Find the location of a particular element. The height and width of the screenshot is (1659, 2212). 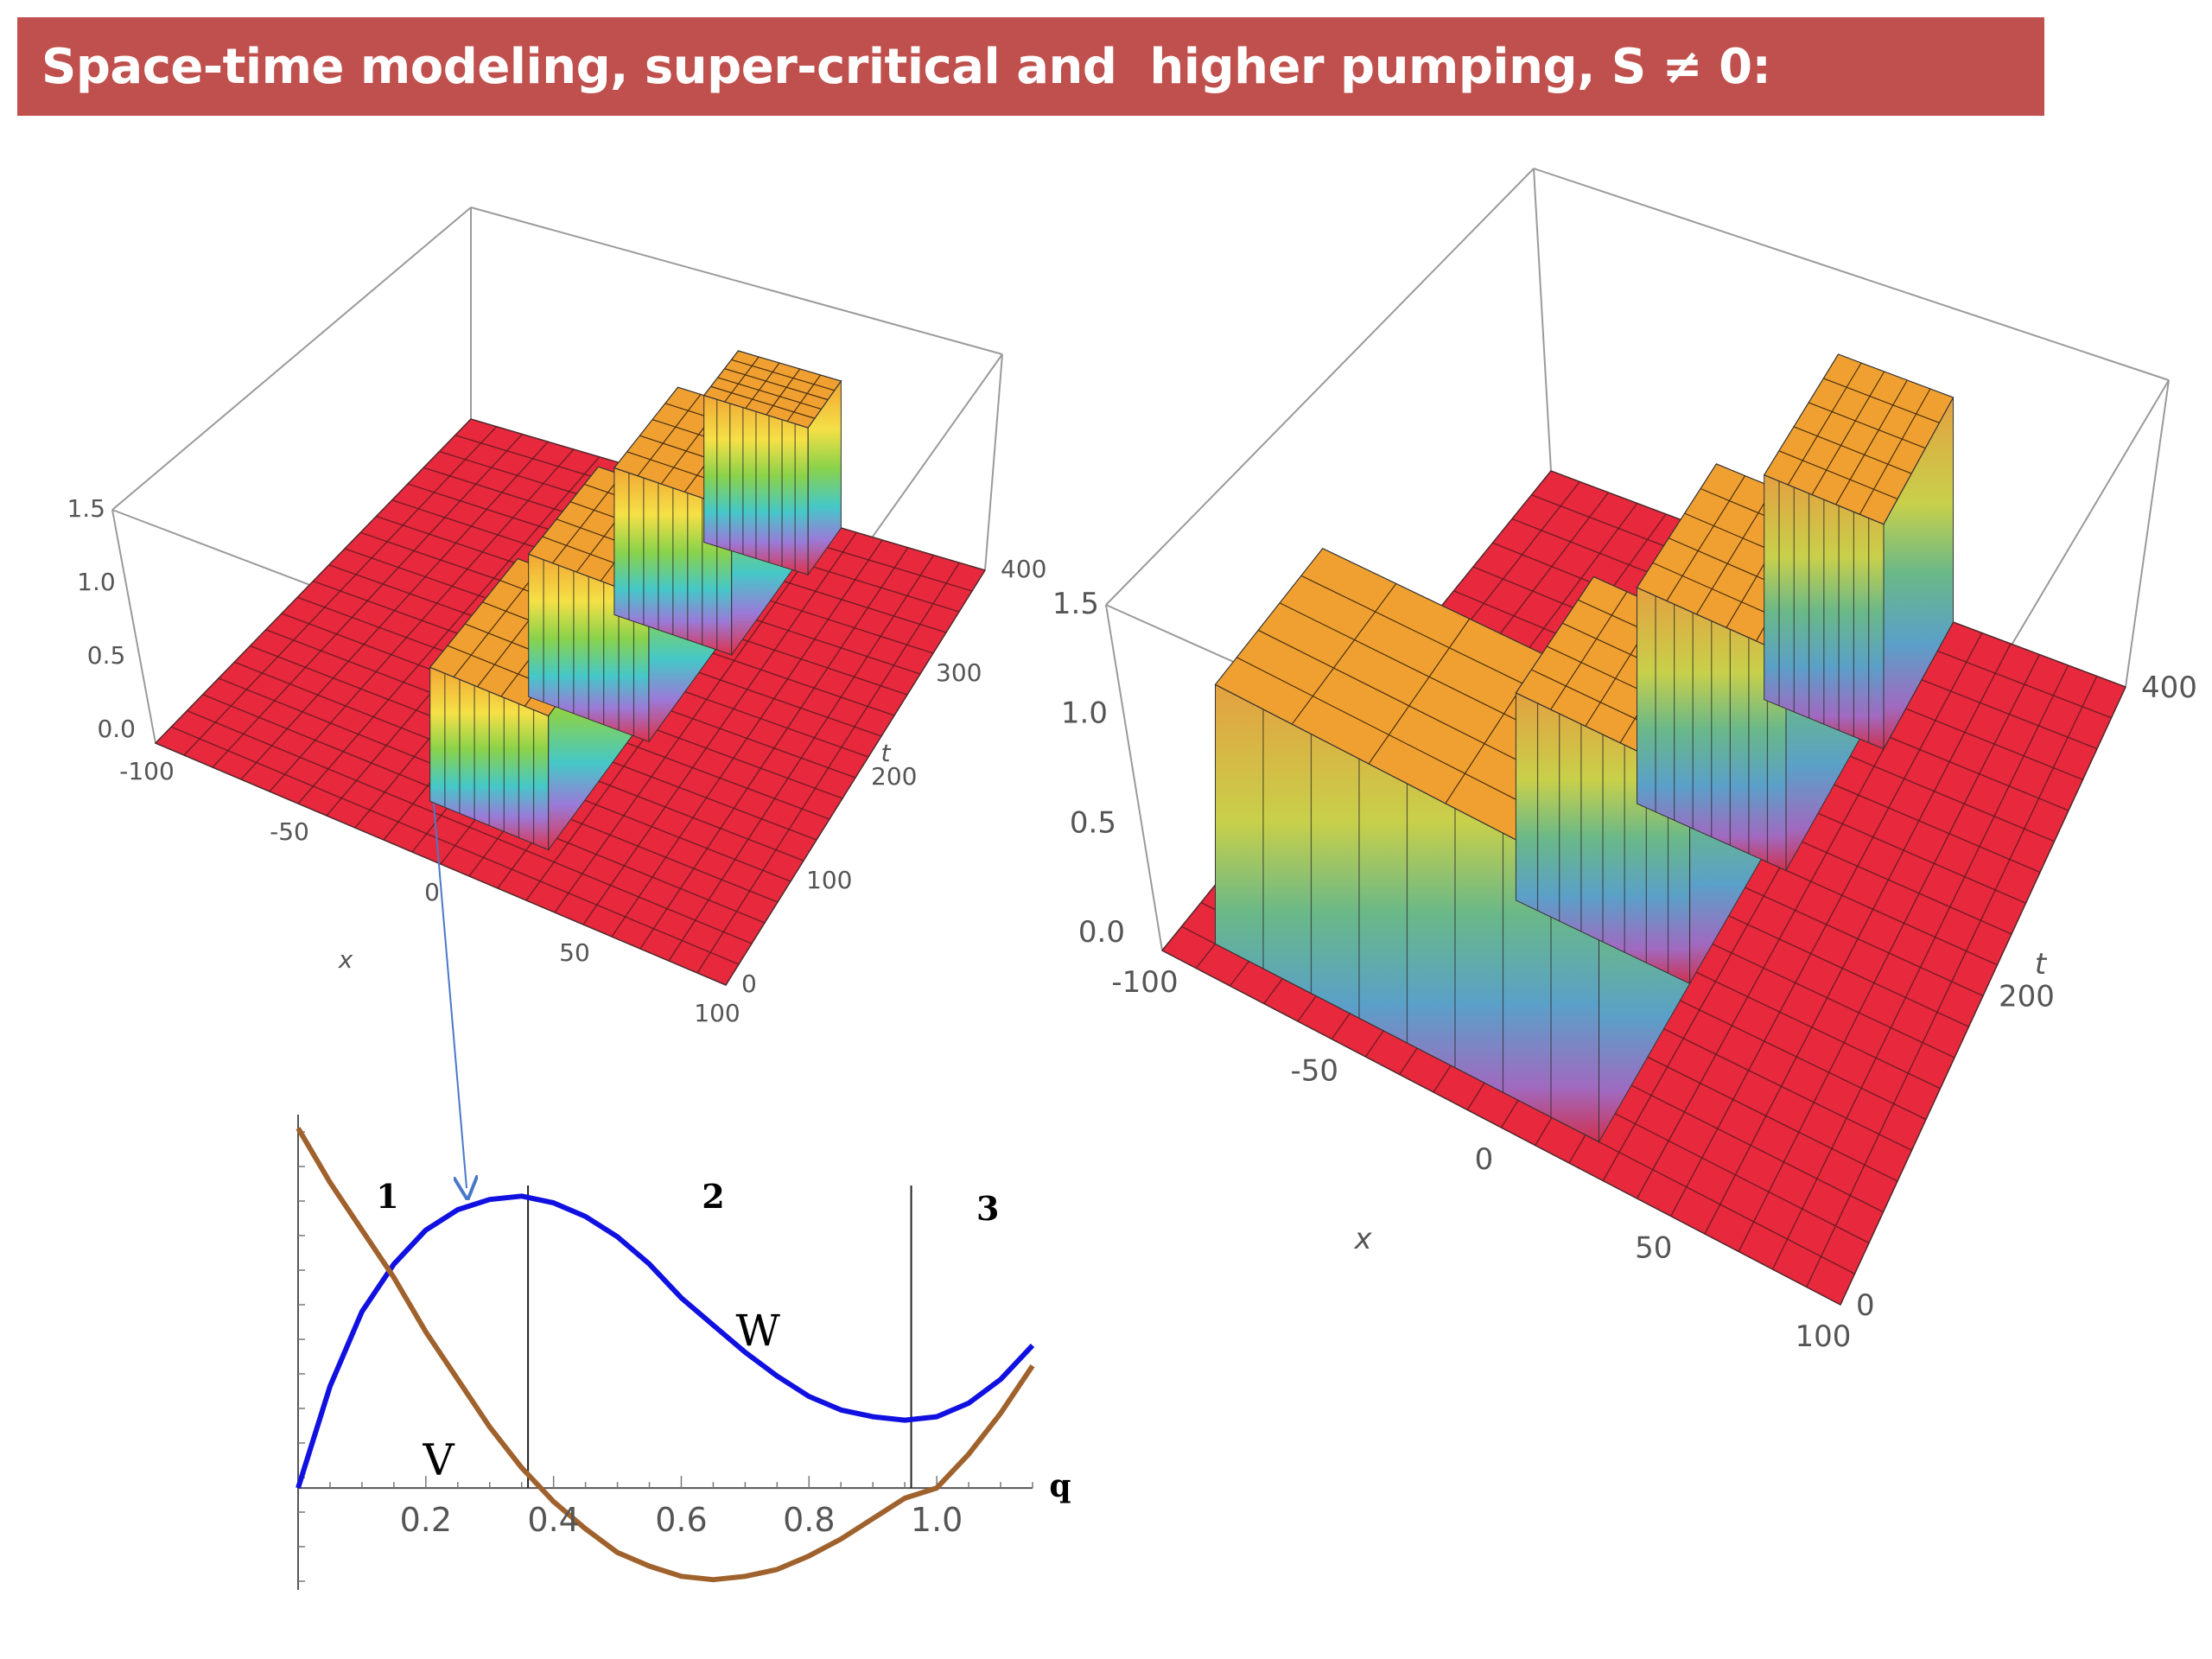

left-plateau-walls is located at coordinates (635, 601).